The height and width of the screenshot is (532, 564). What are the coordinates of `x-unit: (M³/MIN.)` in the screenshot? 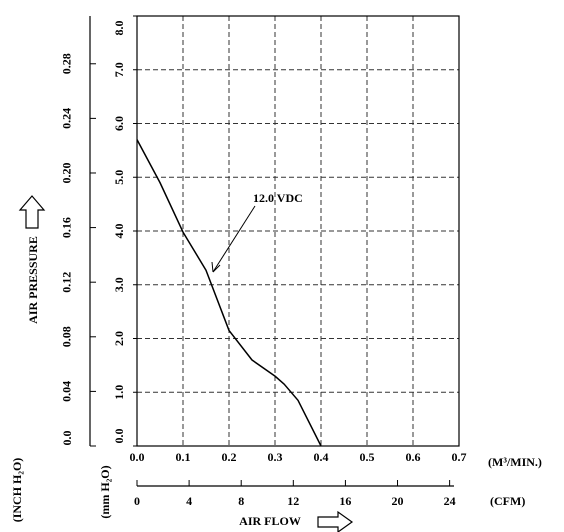 It's located at (515, 462).